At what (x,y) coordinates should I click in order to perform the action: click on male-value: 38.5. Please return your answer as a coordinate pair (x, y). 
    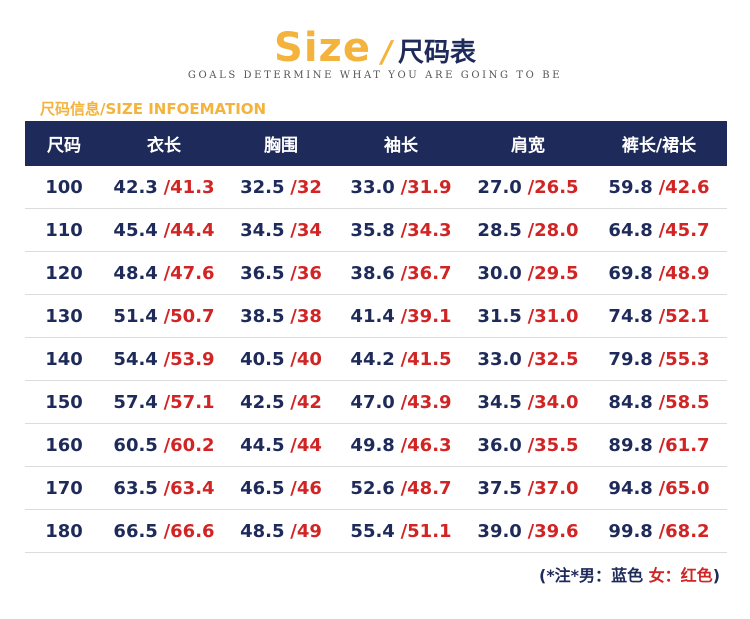
    Looking at the image, I should click on (262, 316).